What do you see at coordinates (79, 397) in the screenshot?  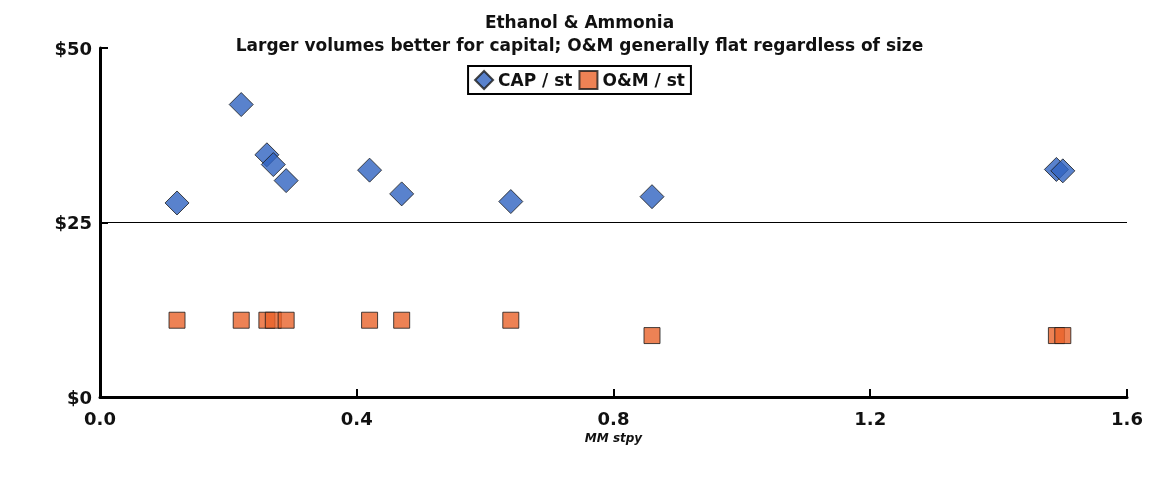 I see `y-tick-label: $0` at bounding box center [79, 397].